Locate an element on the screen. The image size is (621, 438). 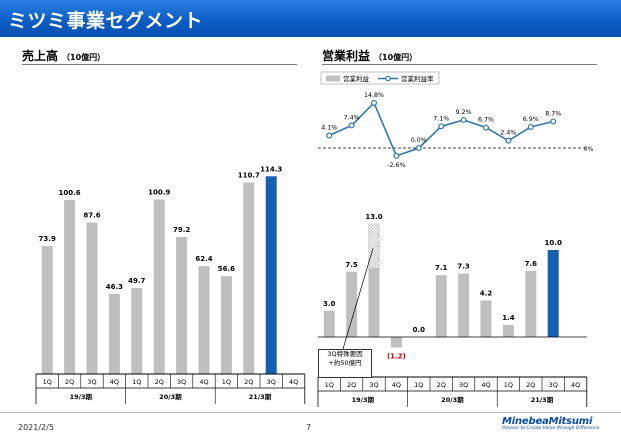
sales-title: 売上高 （10億円） is located at coordinates (63, 55).